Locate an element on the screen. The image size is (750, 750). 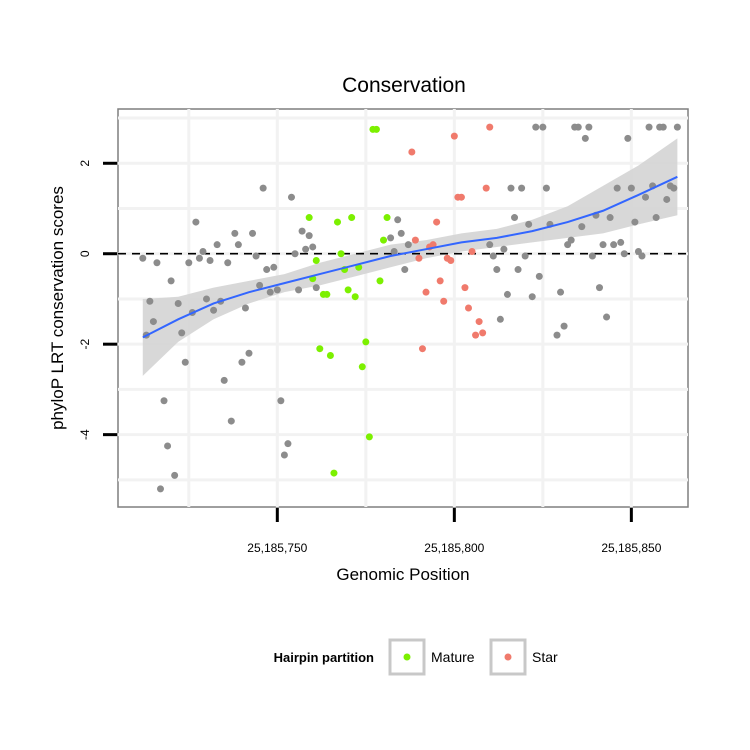
chart-title: Conservation is located at coordinates (404, 85).